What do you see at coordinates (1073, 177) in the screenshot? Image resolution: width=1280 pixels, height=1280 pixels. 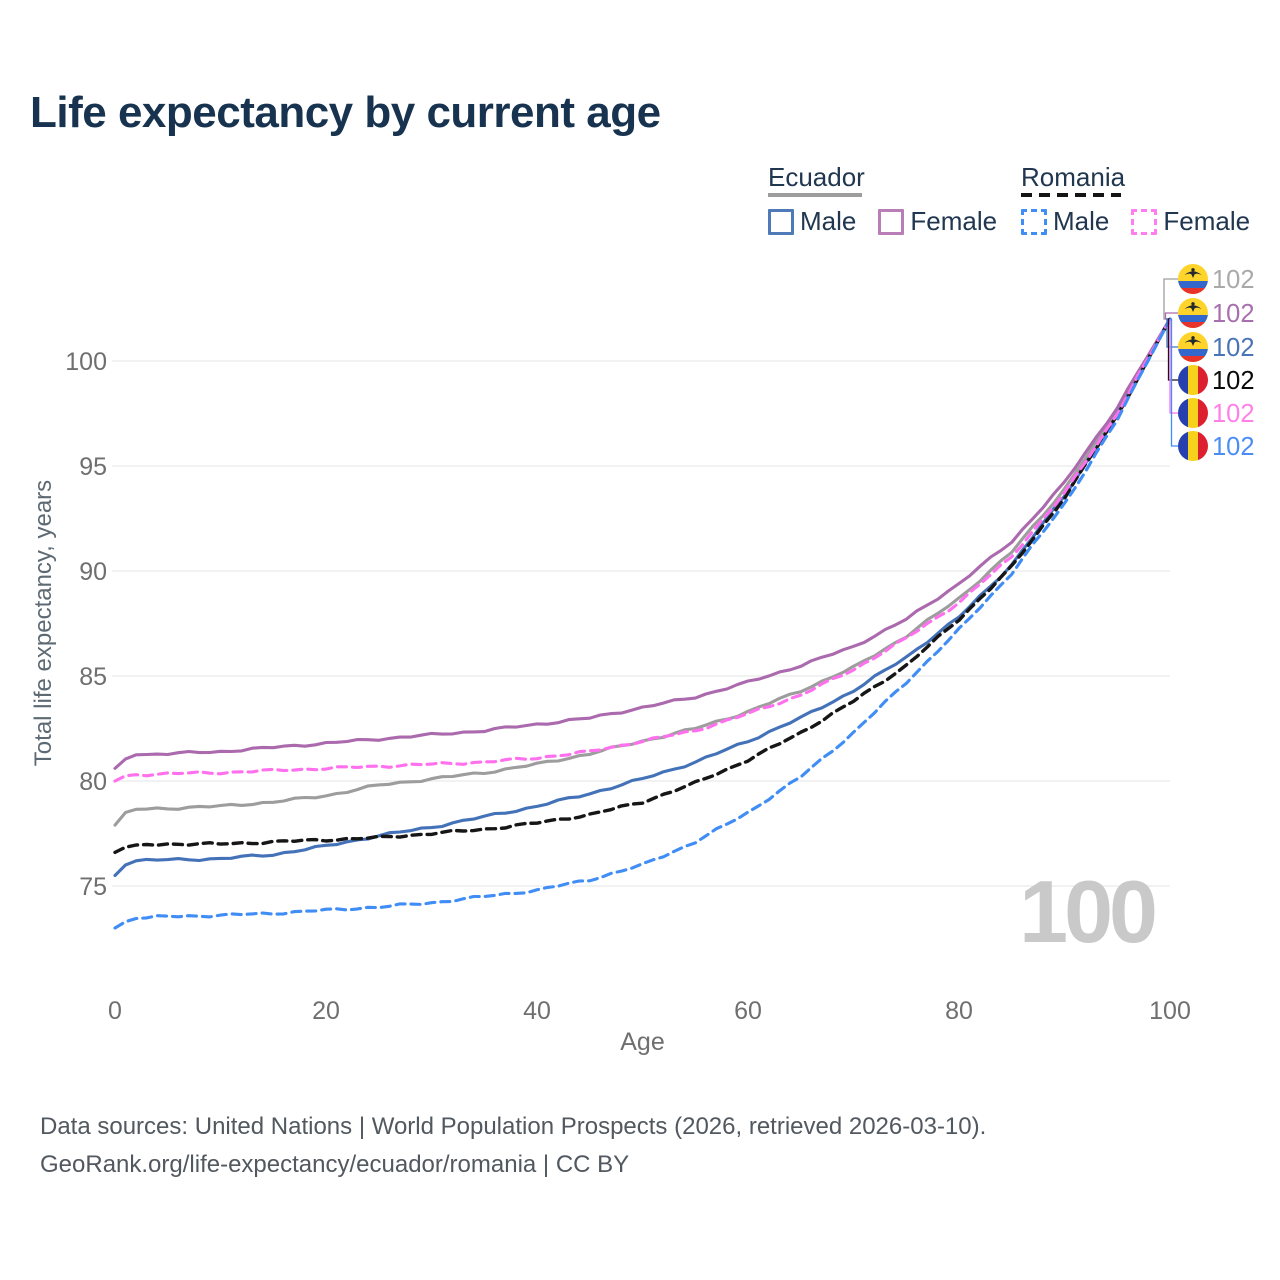 I see `legend-country-romania: Romania` at bounding box center [1073, 177].